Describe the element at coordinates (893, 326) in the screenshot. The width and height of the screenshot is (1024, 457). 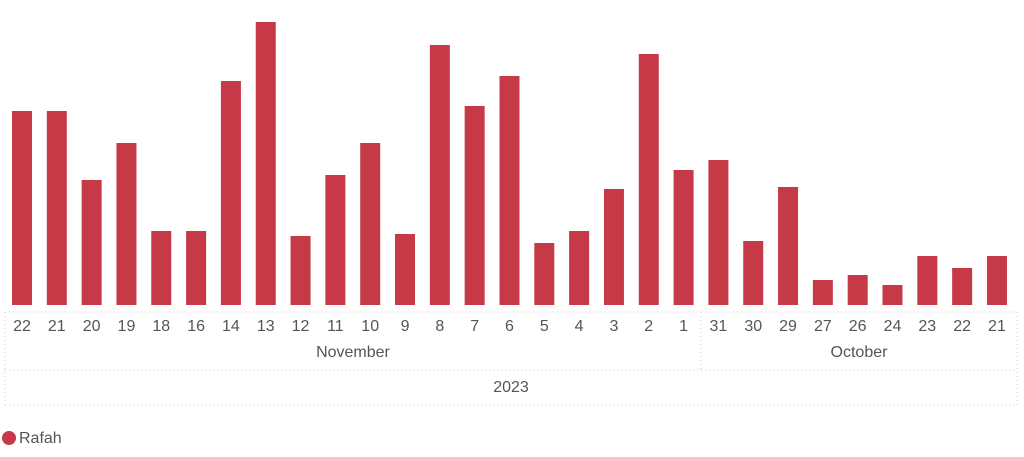
I see `x-tick-label: 24` at that location.